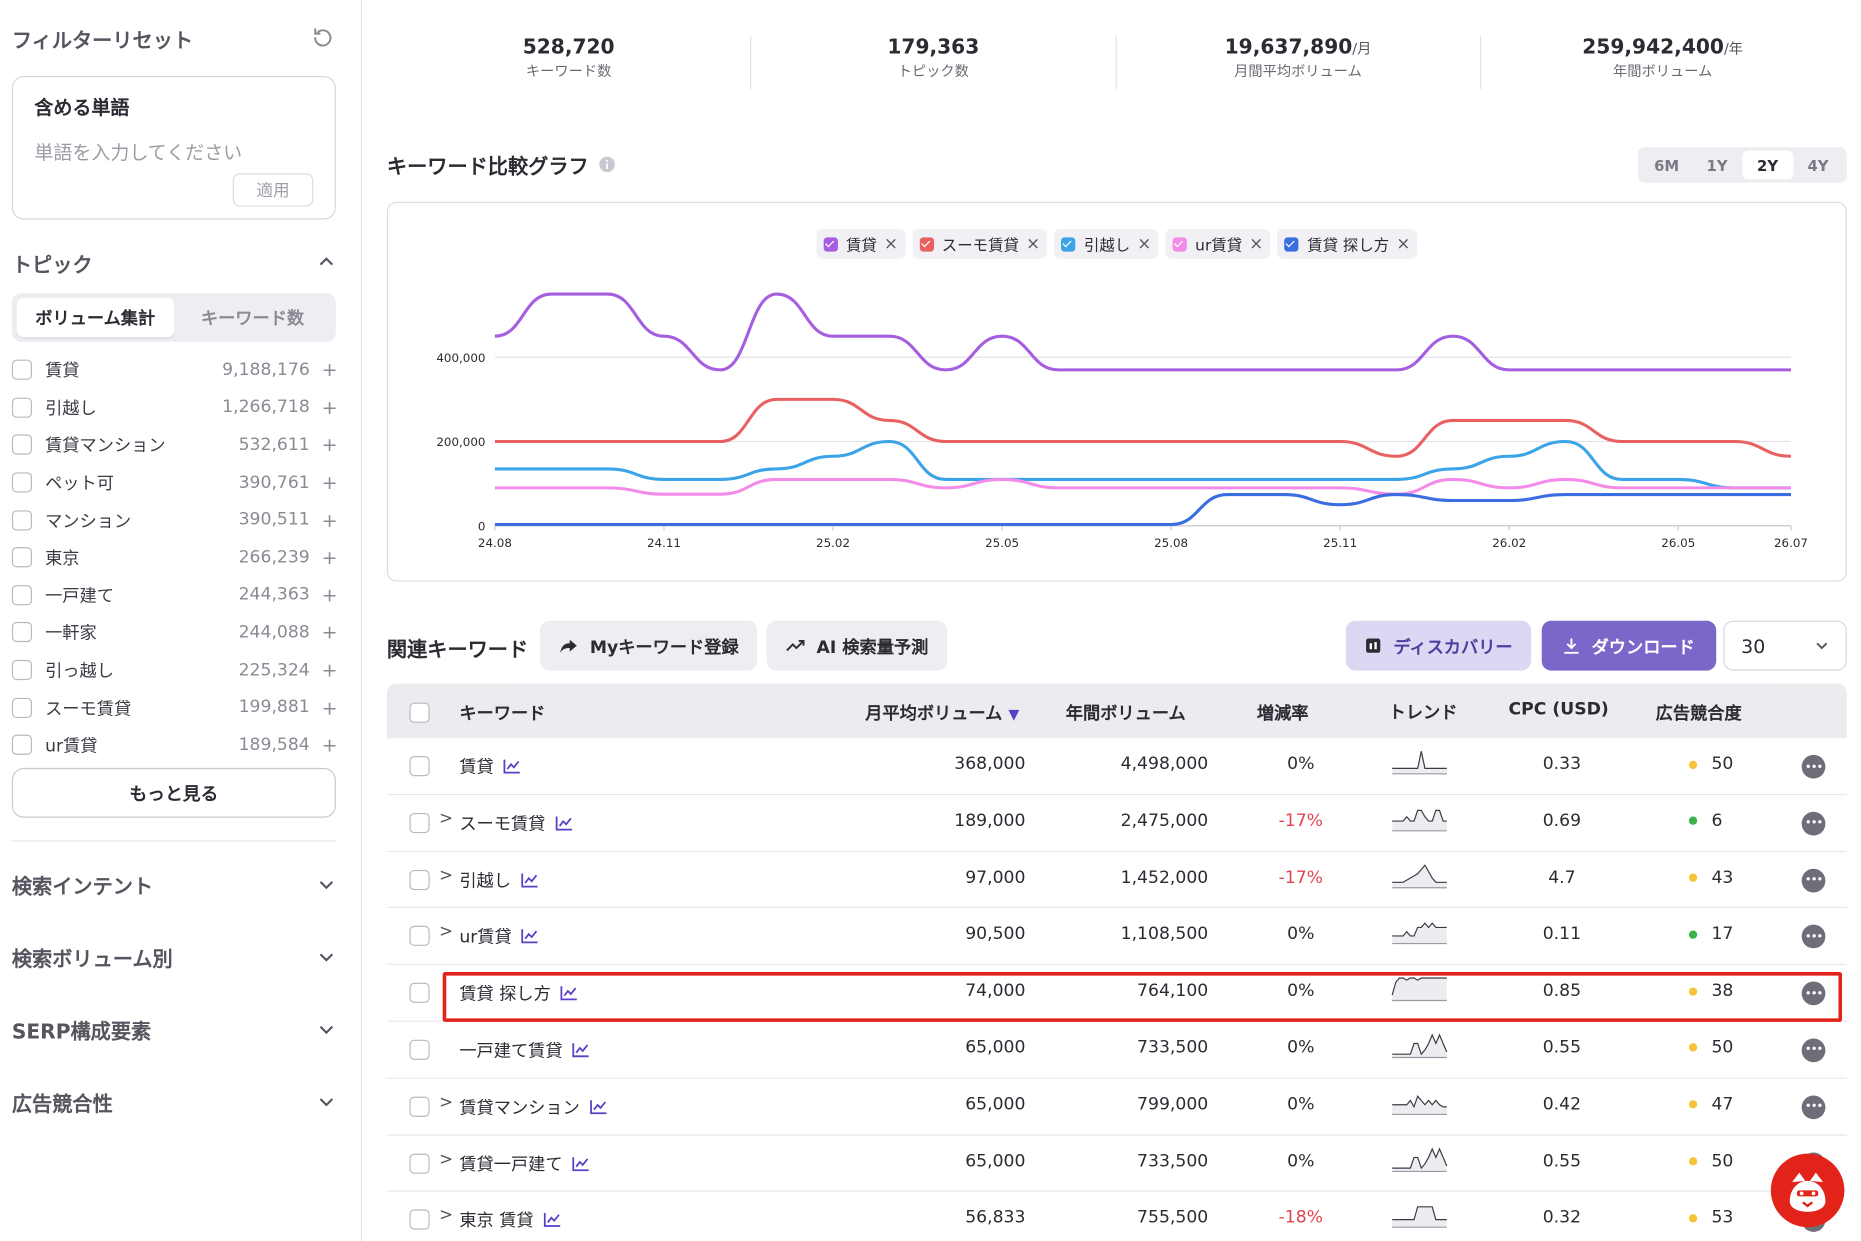  Describe the element at coordinates (138, 152) in the screenshot. I see `include-words-input: 単語を入力してください` at that location.